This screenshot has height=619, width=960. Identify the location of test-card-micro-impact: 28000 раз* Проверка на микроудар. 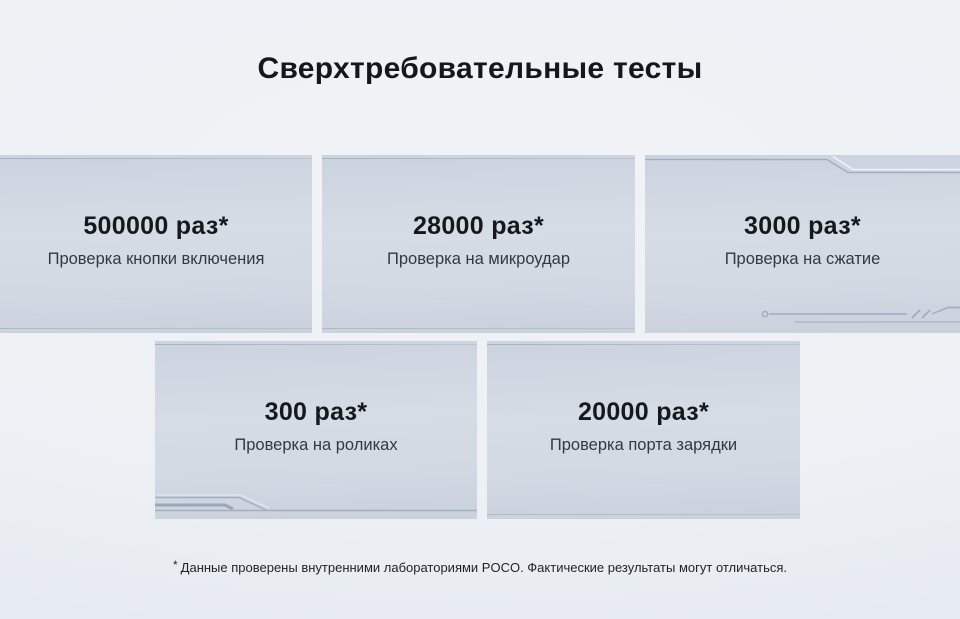
(478, 244).